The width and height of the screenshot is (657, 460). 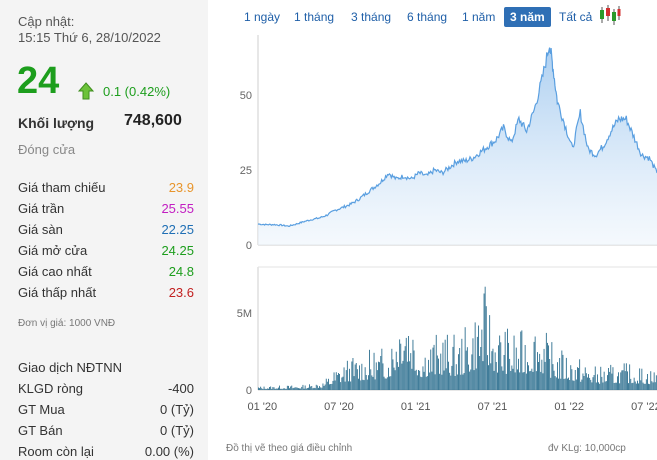 What do you see at coordinates (576, 17) in the screenshot?
I see `tab-all: Tất cả` at bounding box center [576, 17].